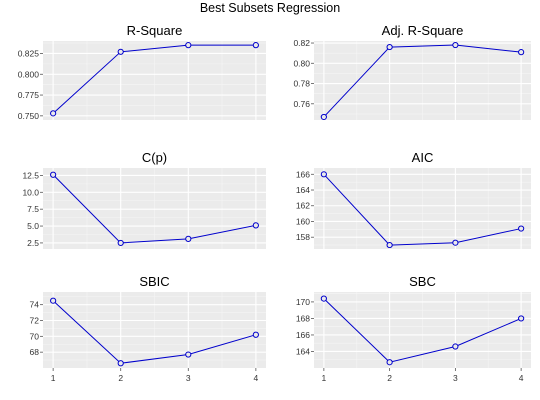 Image resolution: width=540 pixels, height=400 pixels. I want to click on panel-4: 158 160 162 164 166 AIC, so click(413, 199).